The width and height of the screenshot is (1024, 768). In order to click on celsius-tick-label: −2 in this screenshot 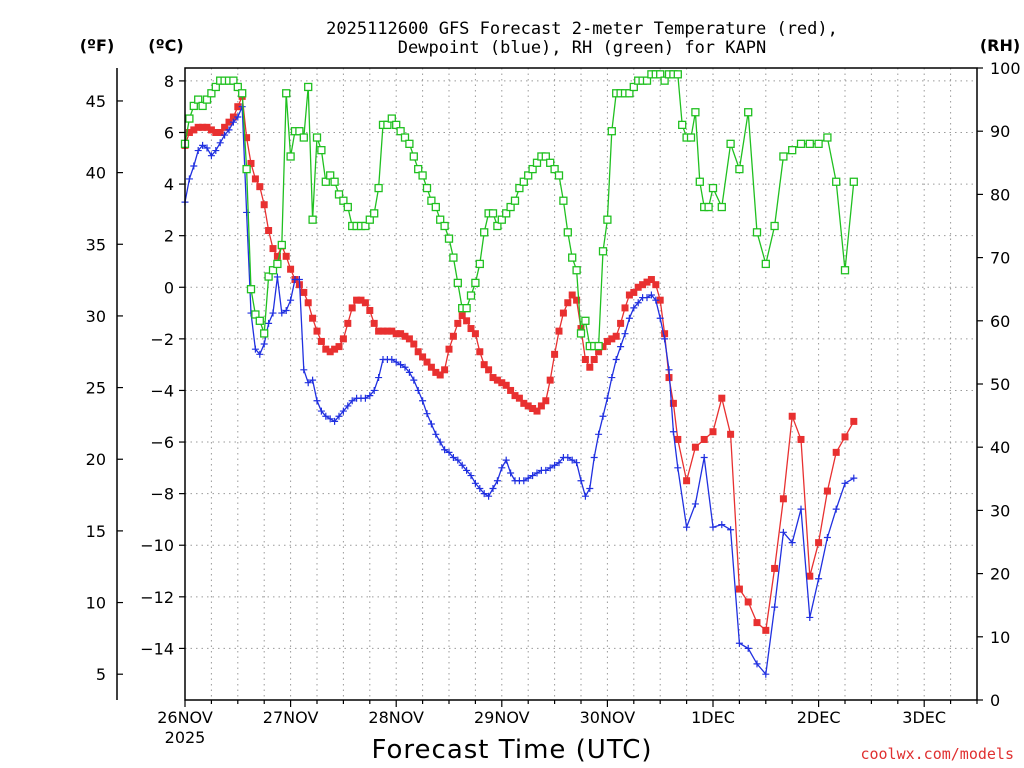, I will do `click(162, 339)`.